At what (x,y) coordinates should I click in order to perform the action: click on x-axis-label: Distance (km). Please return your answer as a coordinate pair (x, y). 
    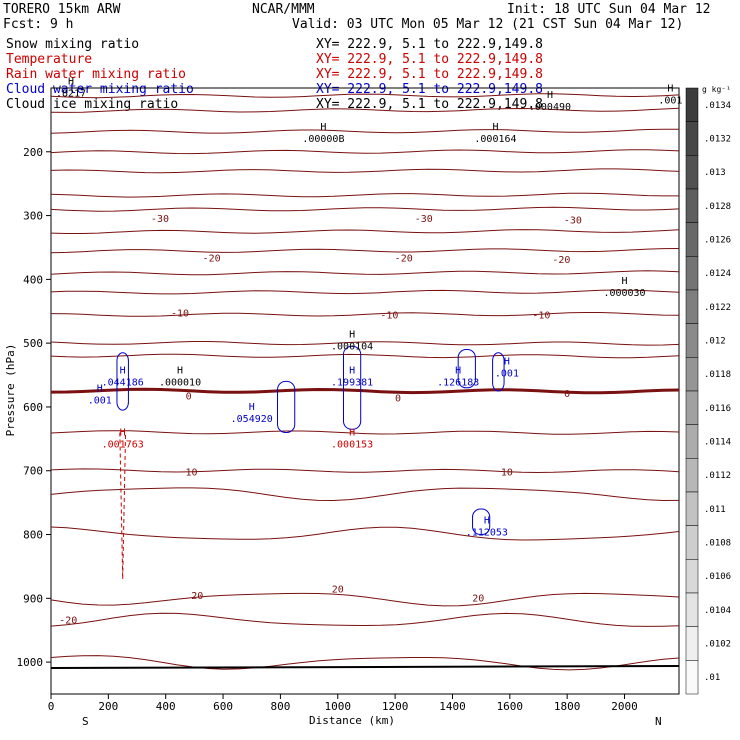
    Looking at the image, I should click on (352, 720).